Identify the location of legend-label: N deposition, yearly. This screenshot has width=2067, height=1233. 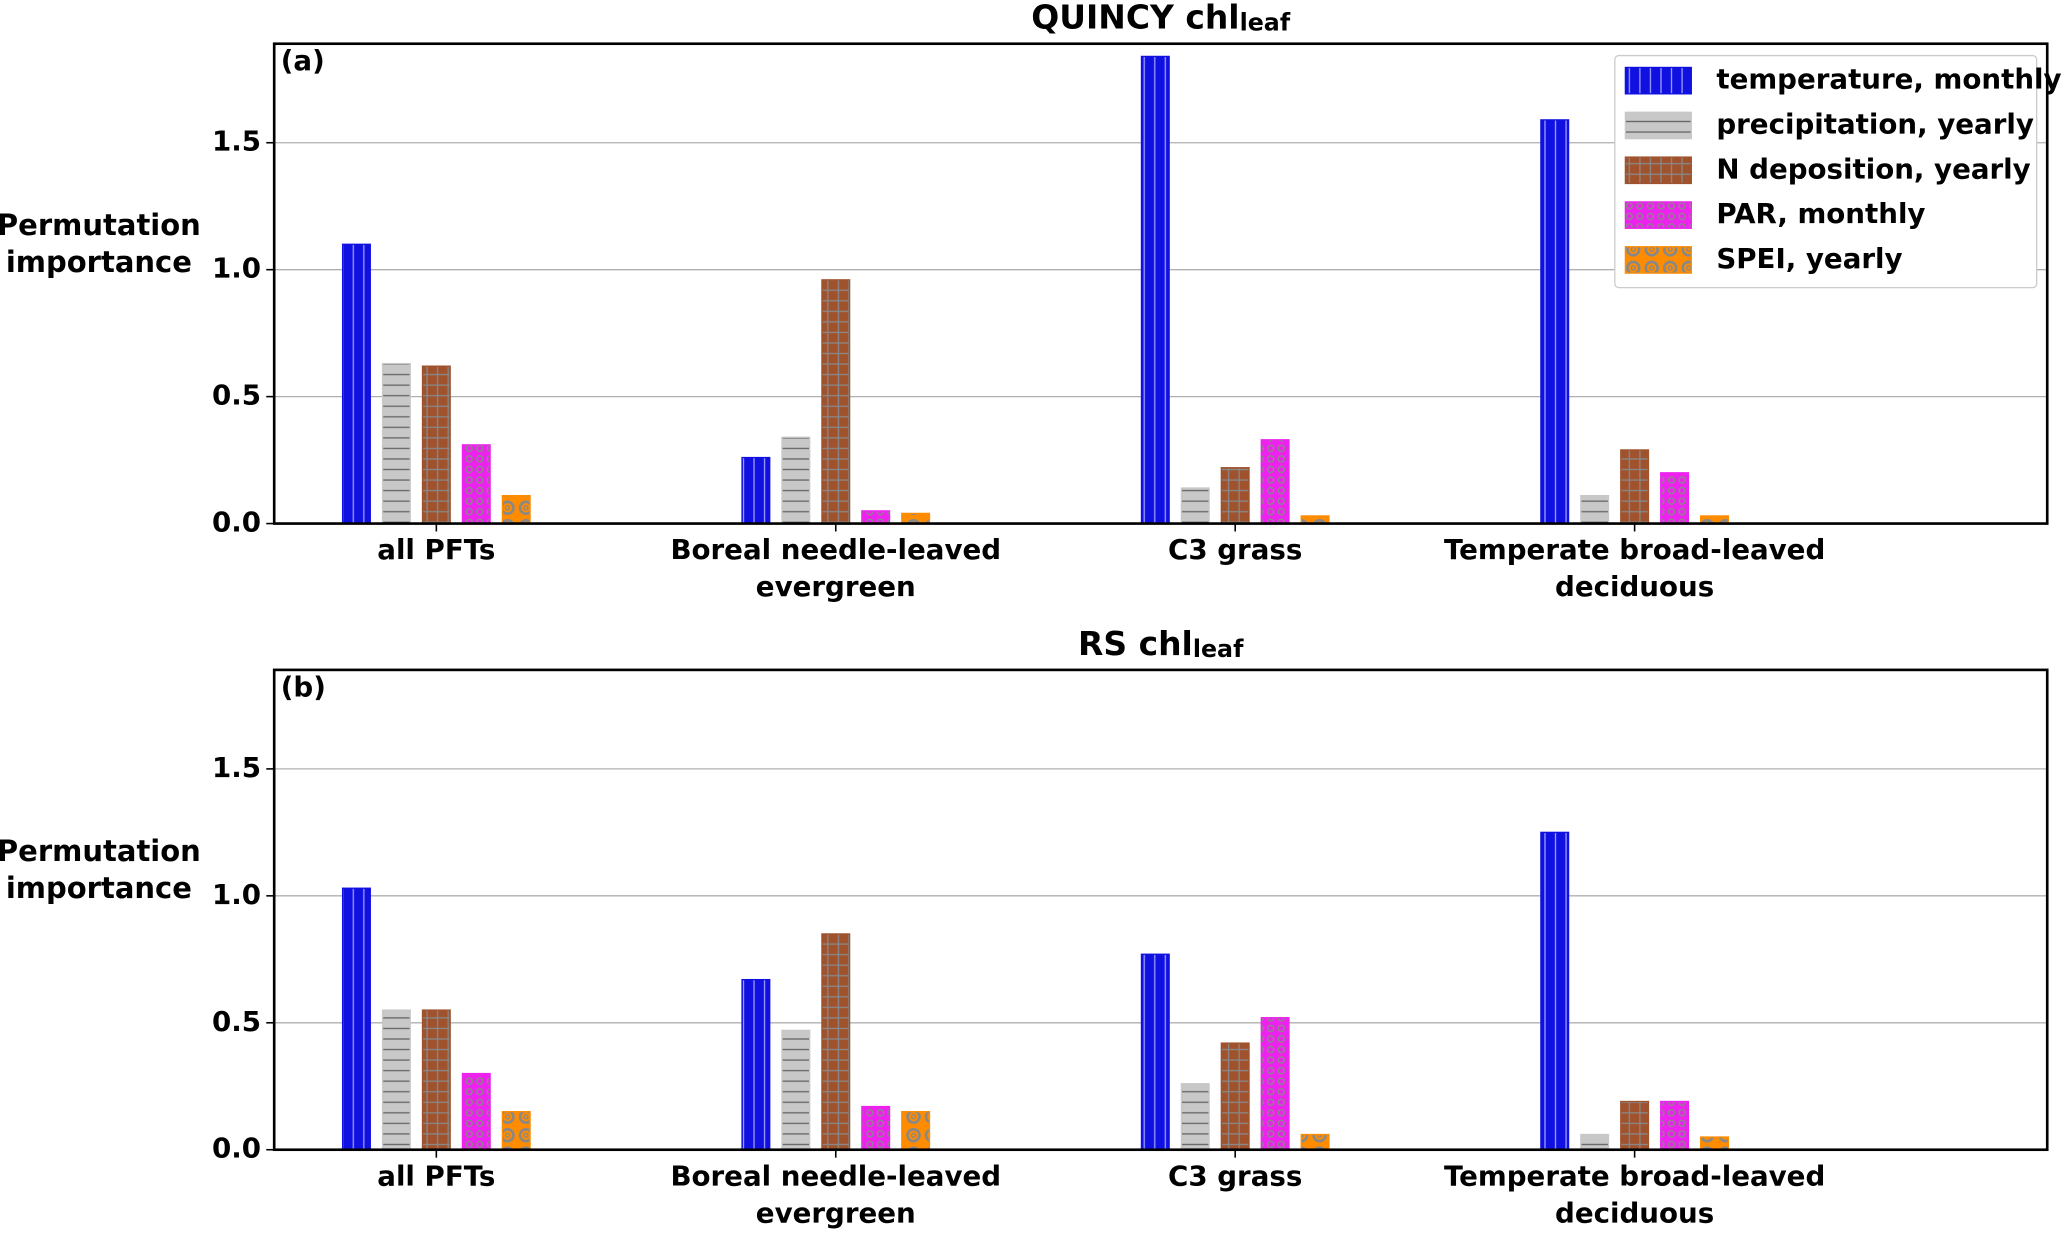
(1873, 168).